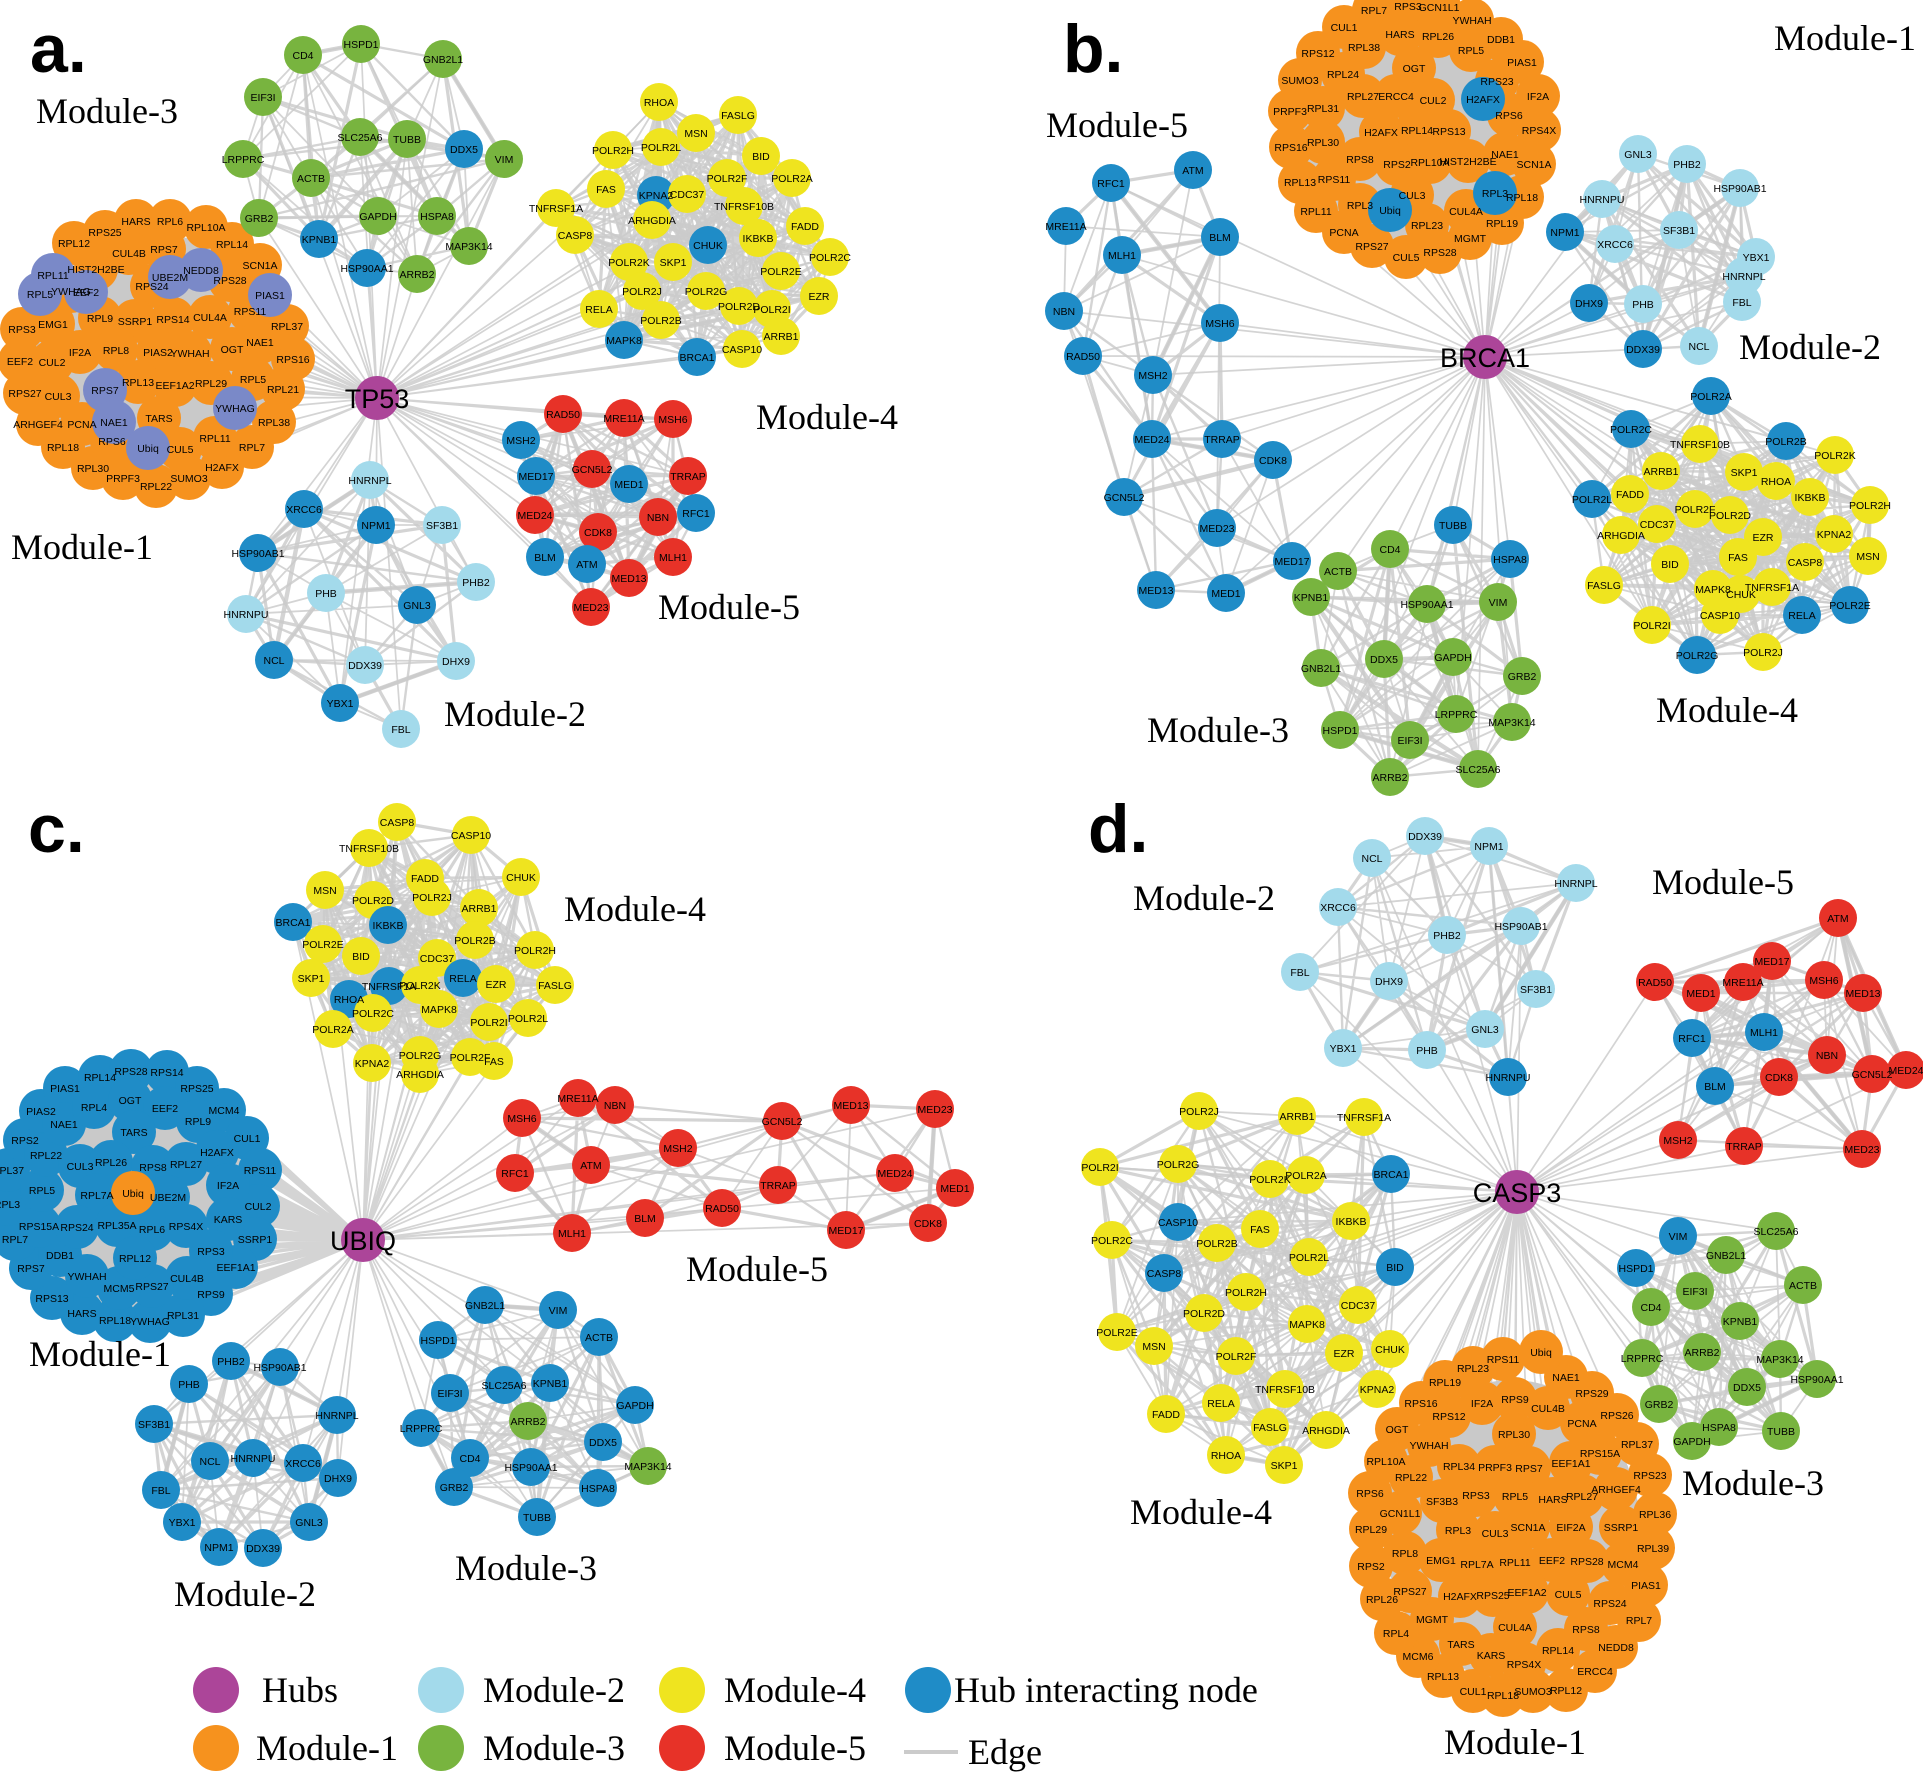 The image size is (1923, 1780). Describe the element at coordinates (377, 399) in the screenshot. I see `svg-text: TP53` at that location.